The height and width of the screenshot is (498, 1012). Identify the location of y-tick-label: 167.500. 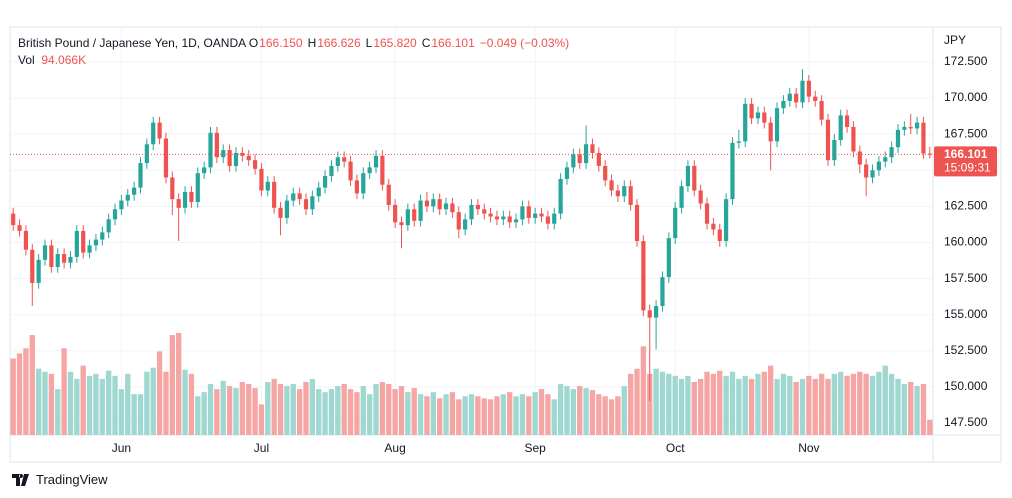
(966, 133).